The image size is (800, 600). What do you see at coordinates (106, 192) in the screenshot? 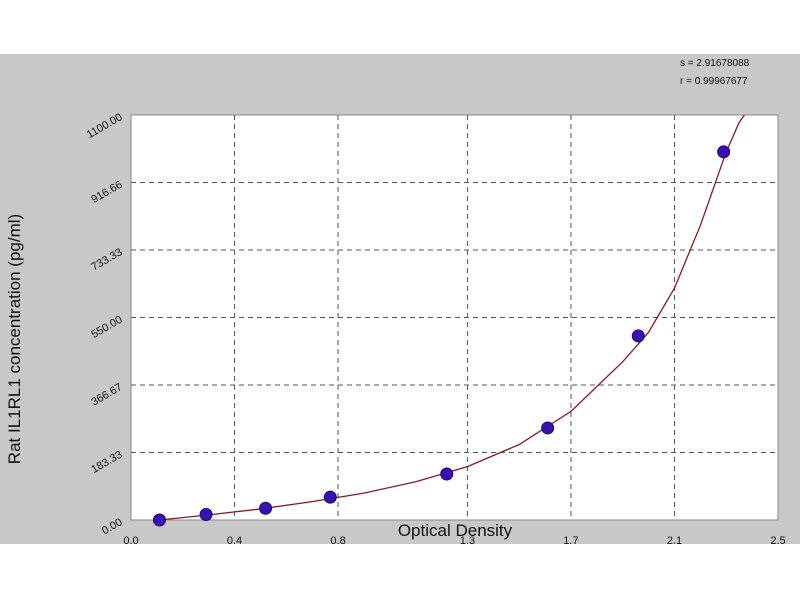
I see `y-tick-label-5: 916.66` at bounding box center [106, 192].